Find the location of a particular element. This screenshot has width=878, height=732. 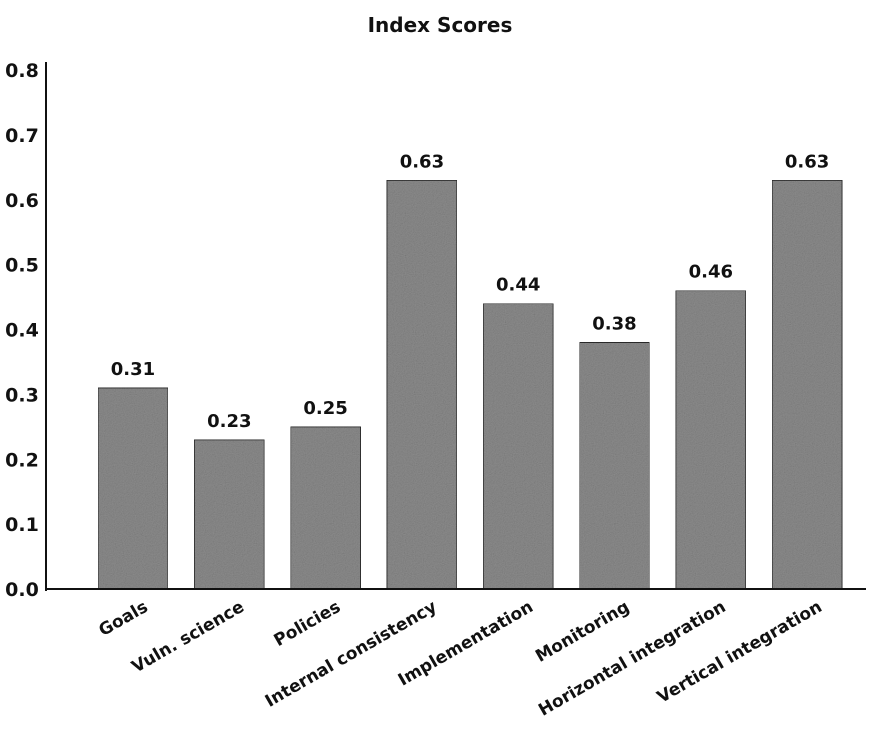

category-label: Vertical integration is located at coordinates (740, 652).